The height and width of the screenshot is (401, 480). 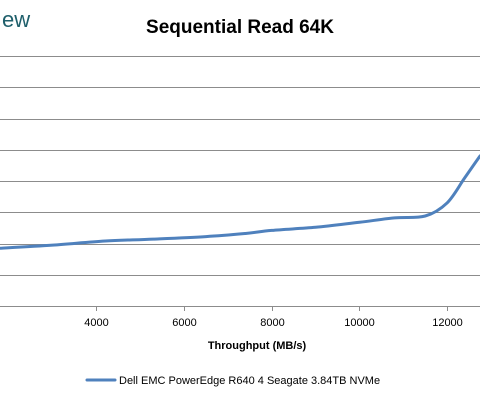 I want to click on chart-title: Sequential Read 64K, so click(x=240, y=27).